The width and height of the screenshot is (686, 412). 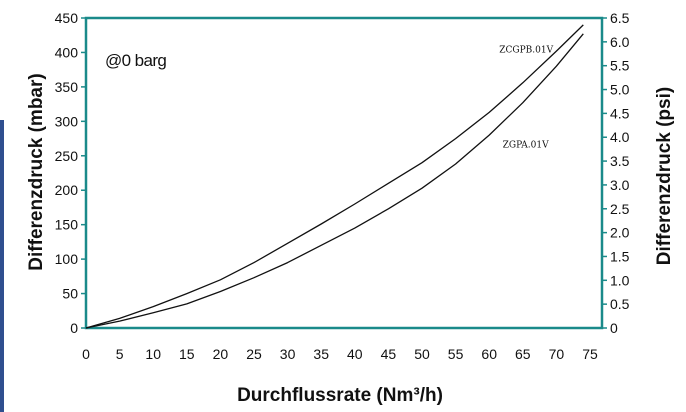 I want to click on series-label-0: ZCGPB.01V, so click(x=526, y=50).